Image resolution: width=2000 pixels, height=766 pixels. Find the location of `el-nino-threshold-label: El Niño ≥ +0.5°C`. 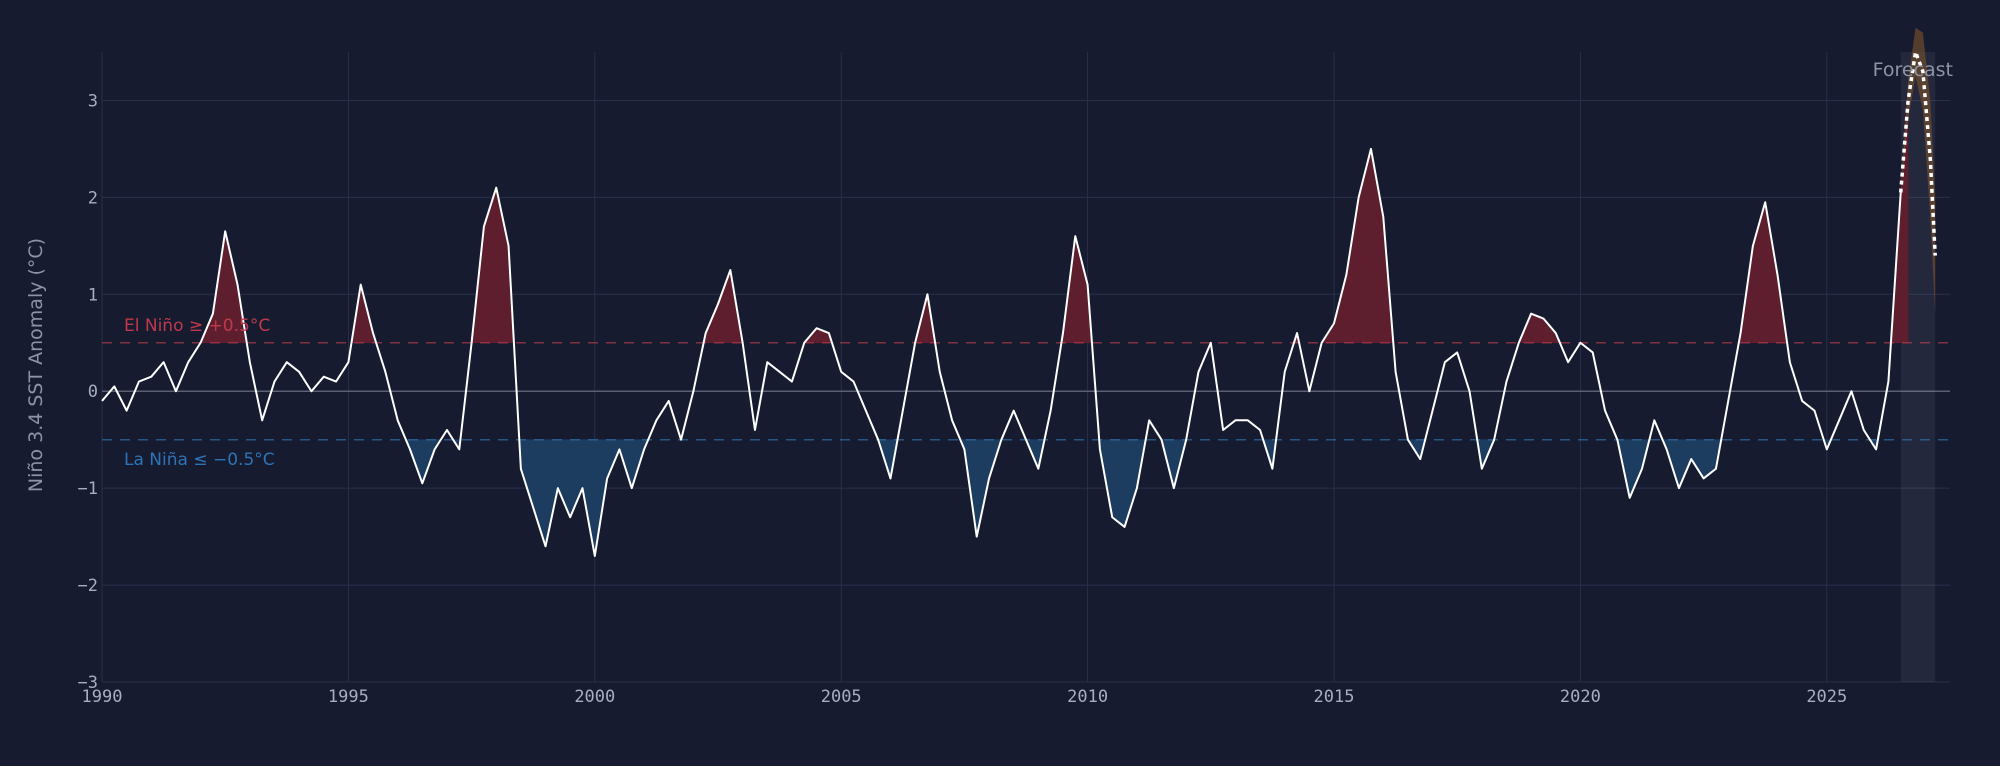

el-nino-threshold-label: El Niño ≥ +0.5°C is located at coordinates (197, 326).